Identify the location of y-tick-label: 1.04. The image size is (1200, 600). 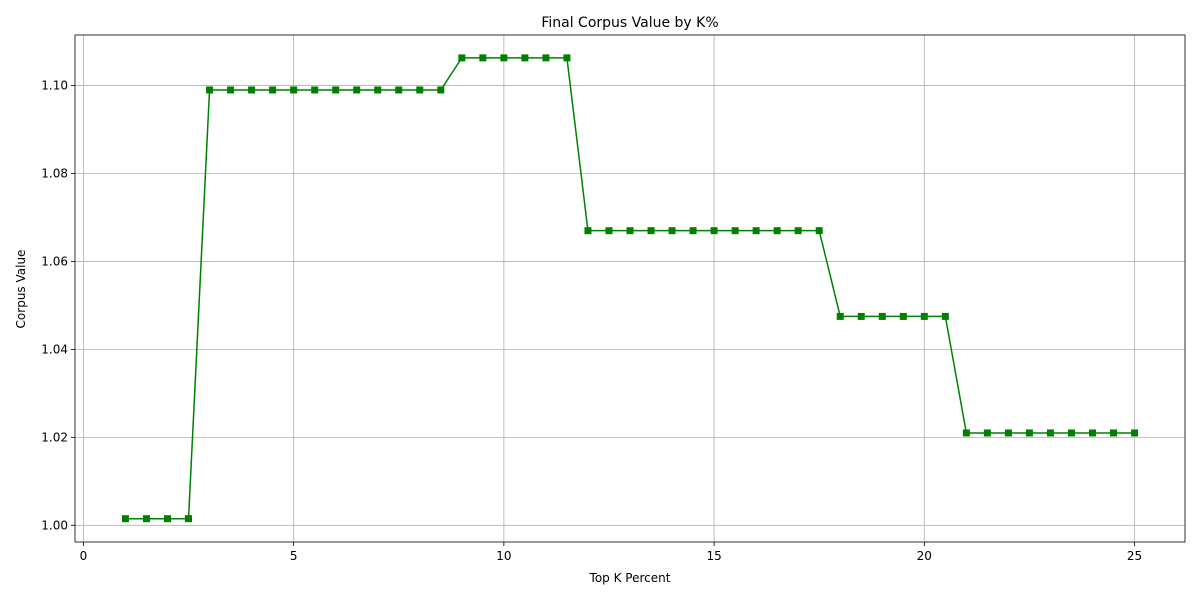
(54, 349).